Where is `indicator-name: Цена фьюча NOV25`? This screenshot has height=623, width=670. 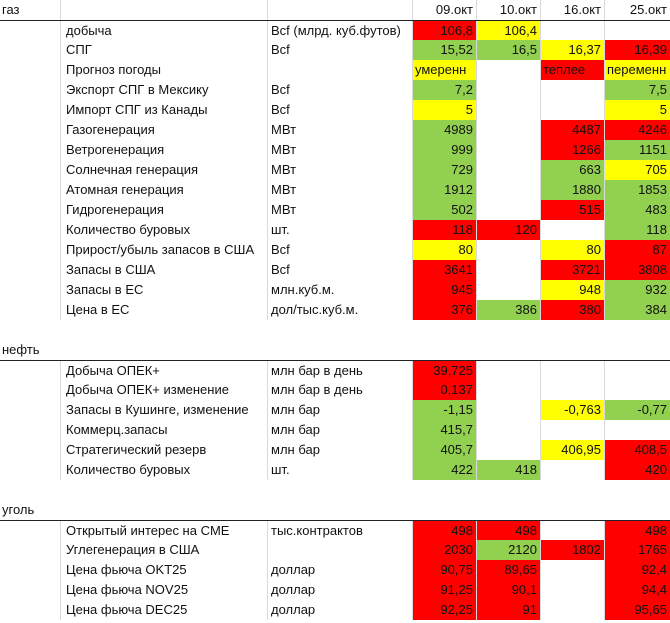 indicator-name: Цена фьюча NOV25 is located at coordinates (163, 590).